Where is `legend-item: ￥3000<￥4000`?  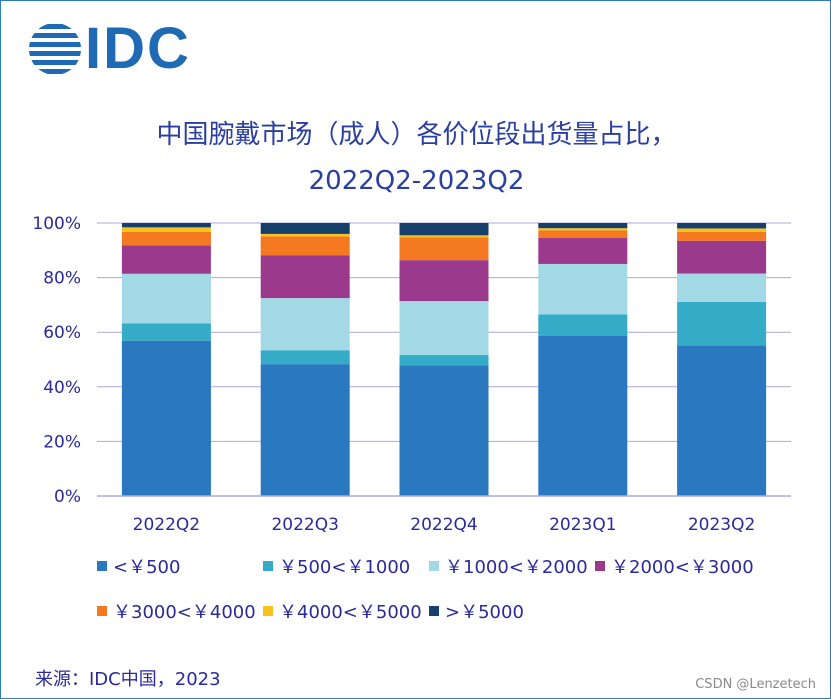 legend-item: ￥3000<￥4000 is located at coordinates (176, 612).